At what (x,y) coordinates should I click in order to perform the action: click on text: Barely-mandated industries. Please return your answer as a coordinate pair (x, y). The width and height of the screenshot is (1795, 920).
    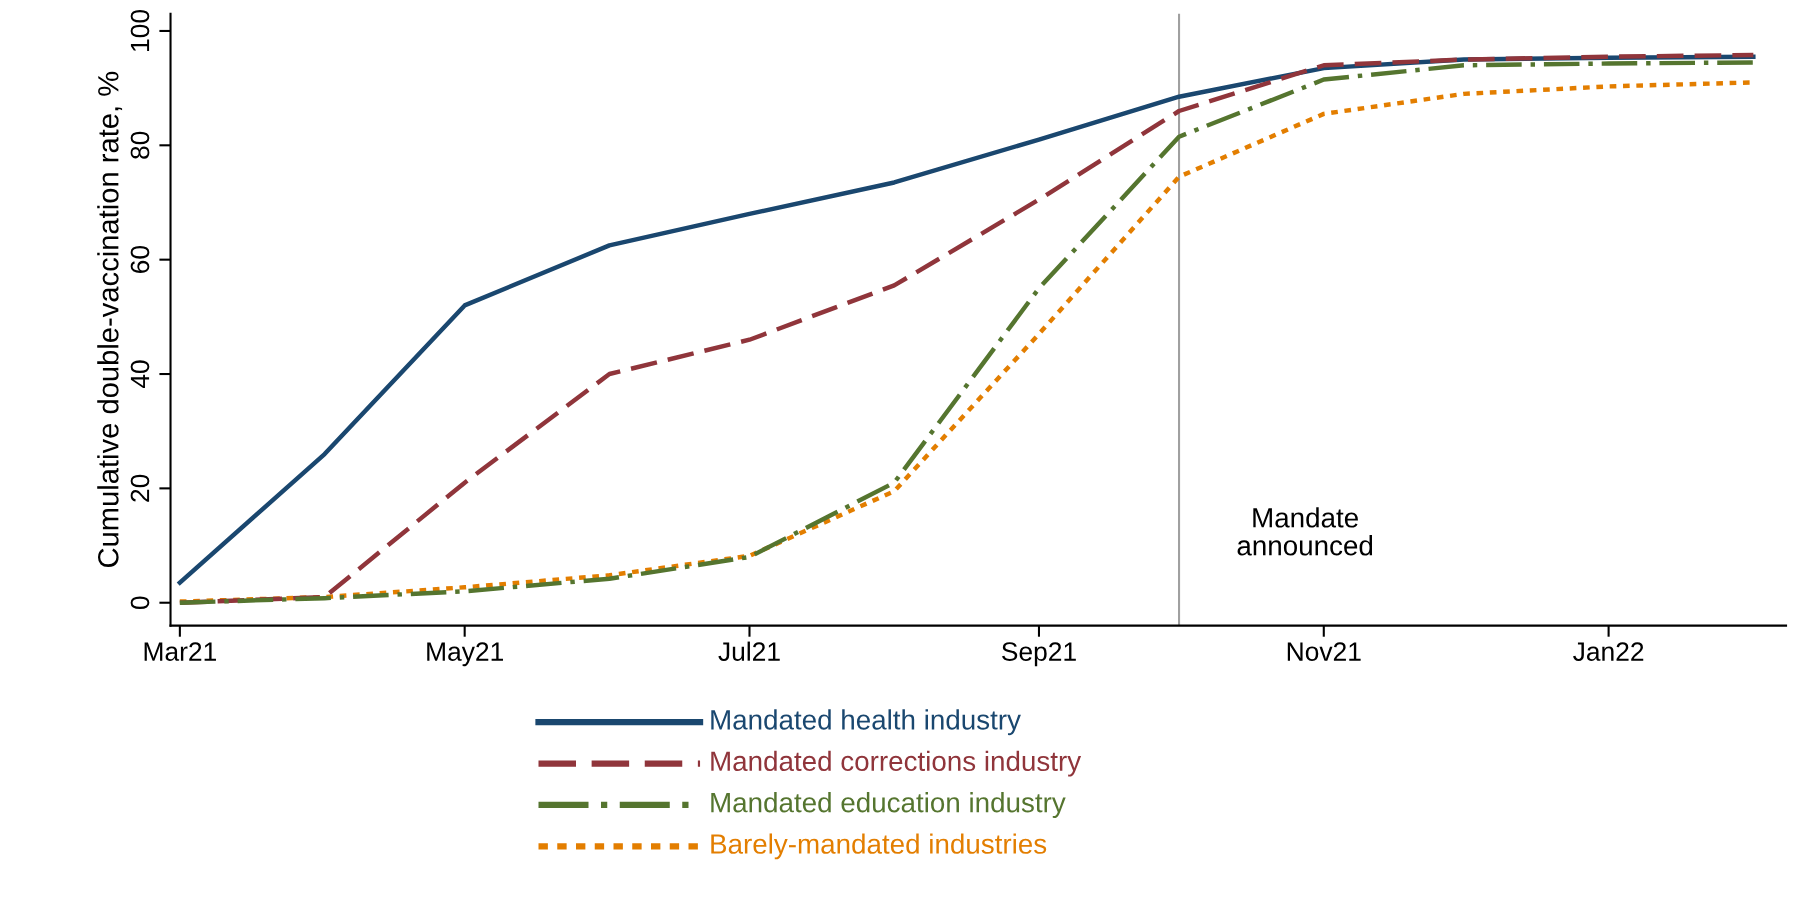
    Looking at the image, I should click on (879, 846).